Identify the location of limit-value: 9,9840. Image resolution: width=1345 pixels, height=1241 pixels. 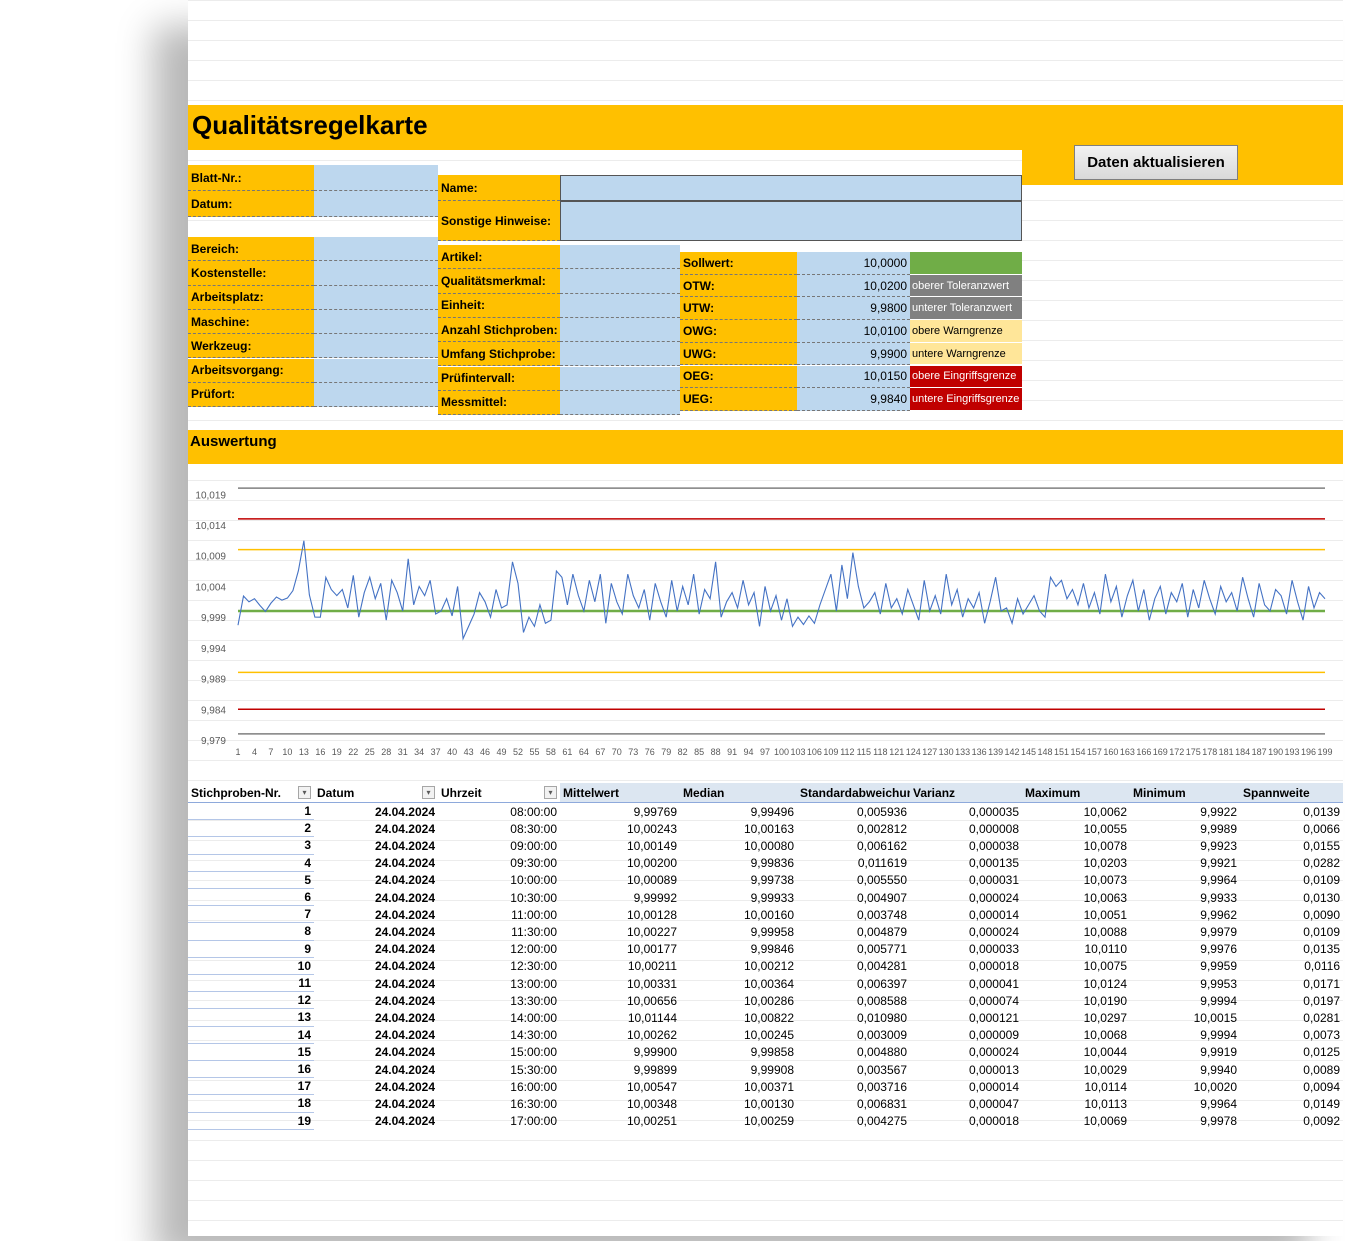
(853, 399).